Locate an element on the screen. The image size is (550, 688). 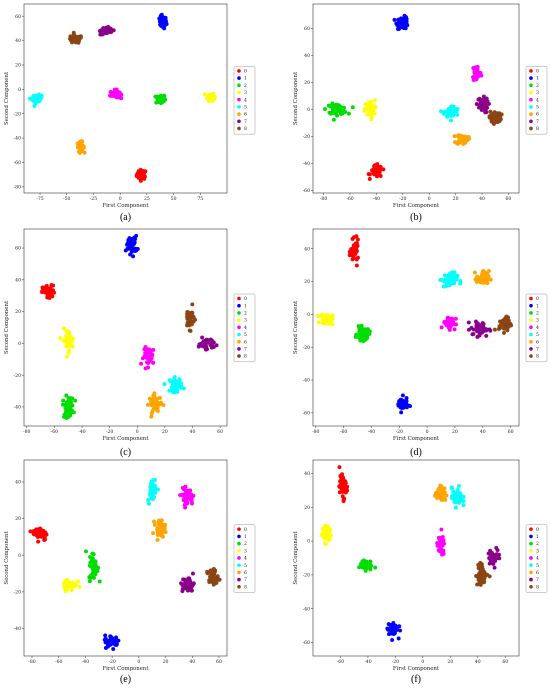
legend-entry-4: 4 is located at coordinates (245, 100).